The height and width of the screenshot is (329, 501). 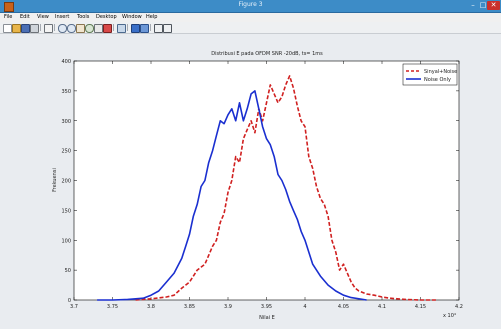 I want to click on rotate-3d-icon, so click(x=89, y=28).